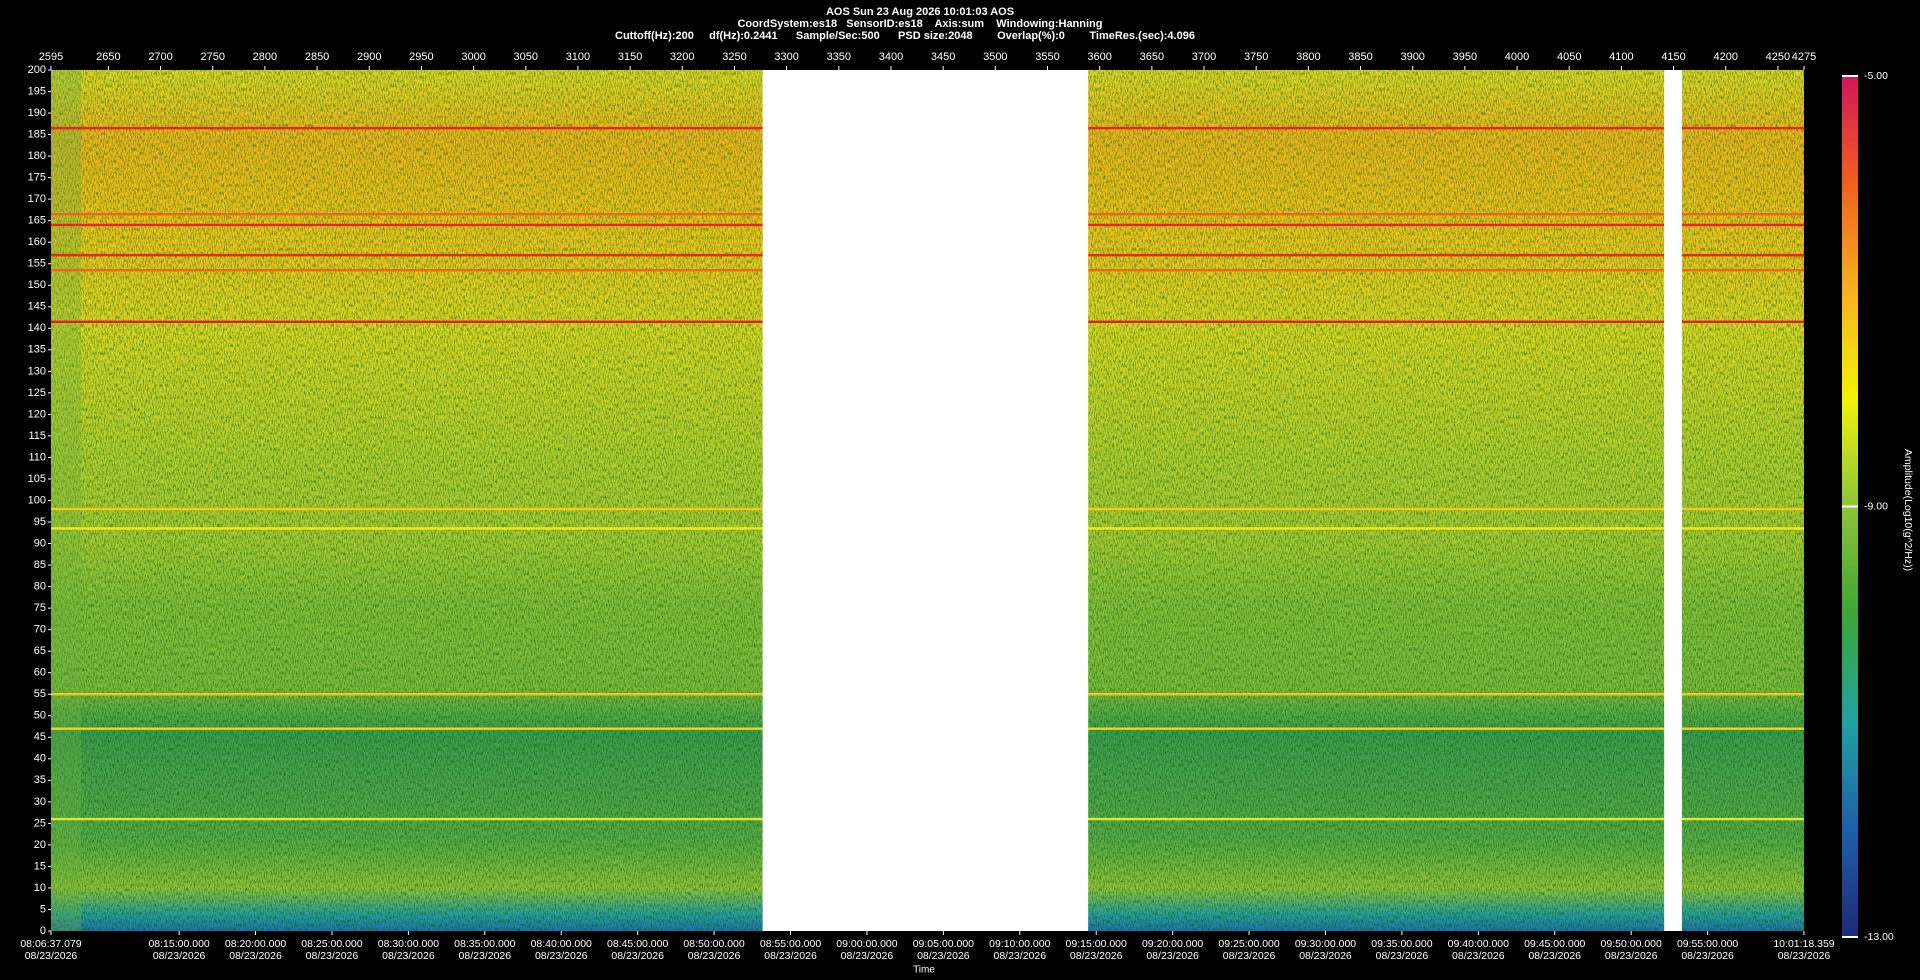 The width and height of the screenshot is (1920, 980). Describe the element at coordinates (1360, 57) in the screenshot. I see `x2-tick-label: 3850` at that location.